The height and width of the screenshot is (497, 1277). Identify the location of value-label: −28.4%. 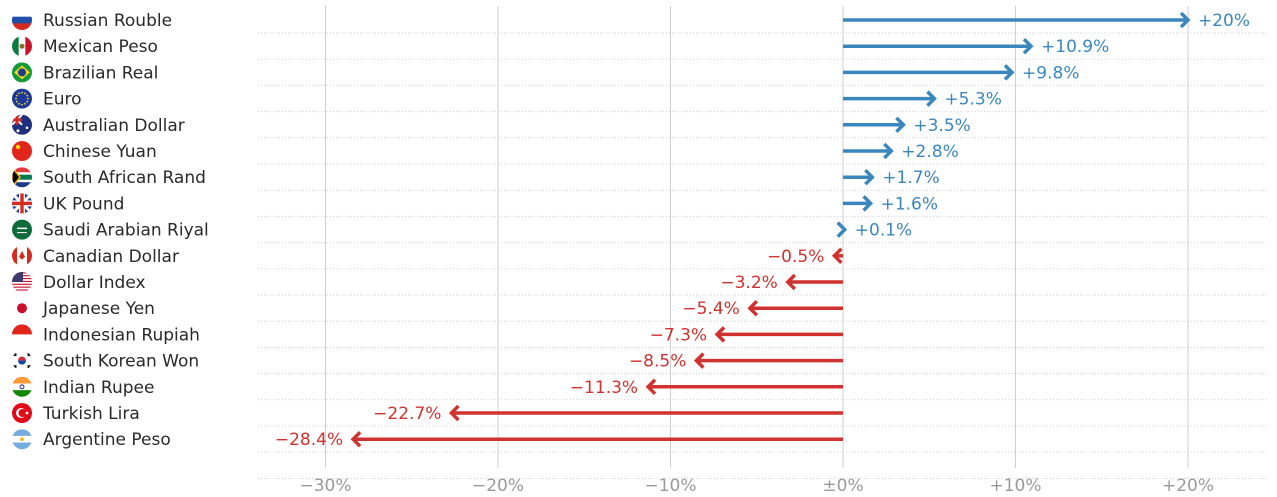
(309, 440).